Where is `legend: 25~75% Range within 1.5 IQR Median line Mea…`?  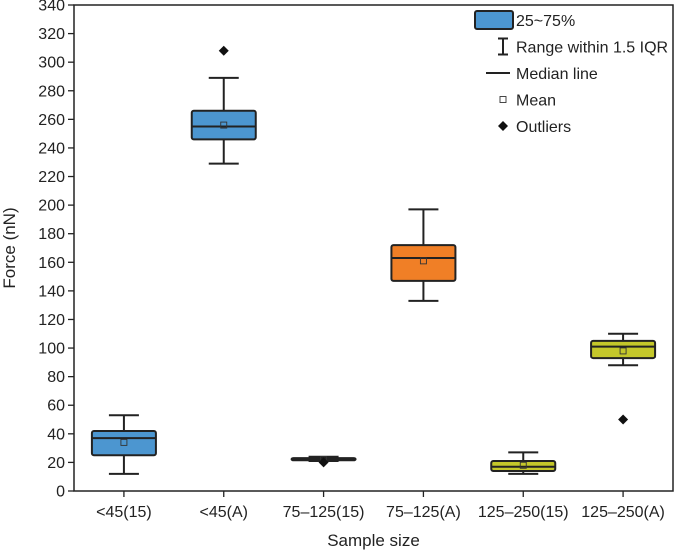 legend: 25~75% Range within 1.5 IQR Median line Mea… is located at coordinates (571, 73).